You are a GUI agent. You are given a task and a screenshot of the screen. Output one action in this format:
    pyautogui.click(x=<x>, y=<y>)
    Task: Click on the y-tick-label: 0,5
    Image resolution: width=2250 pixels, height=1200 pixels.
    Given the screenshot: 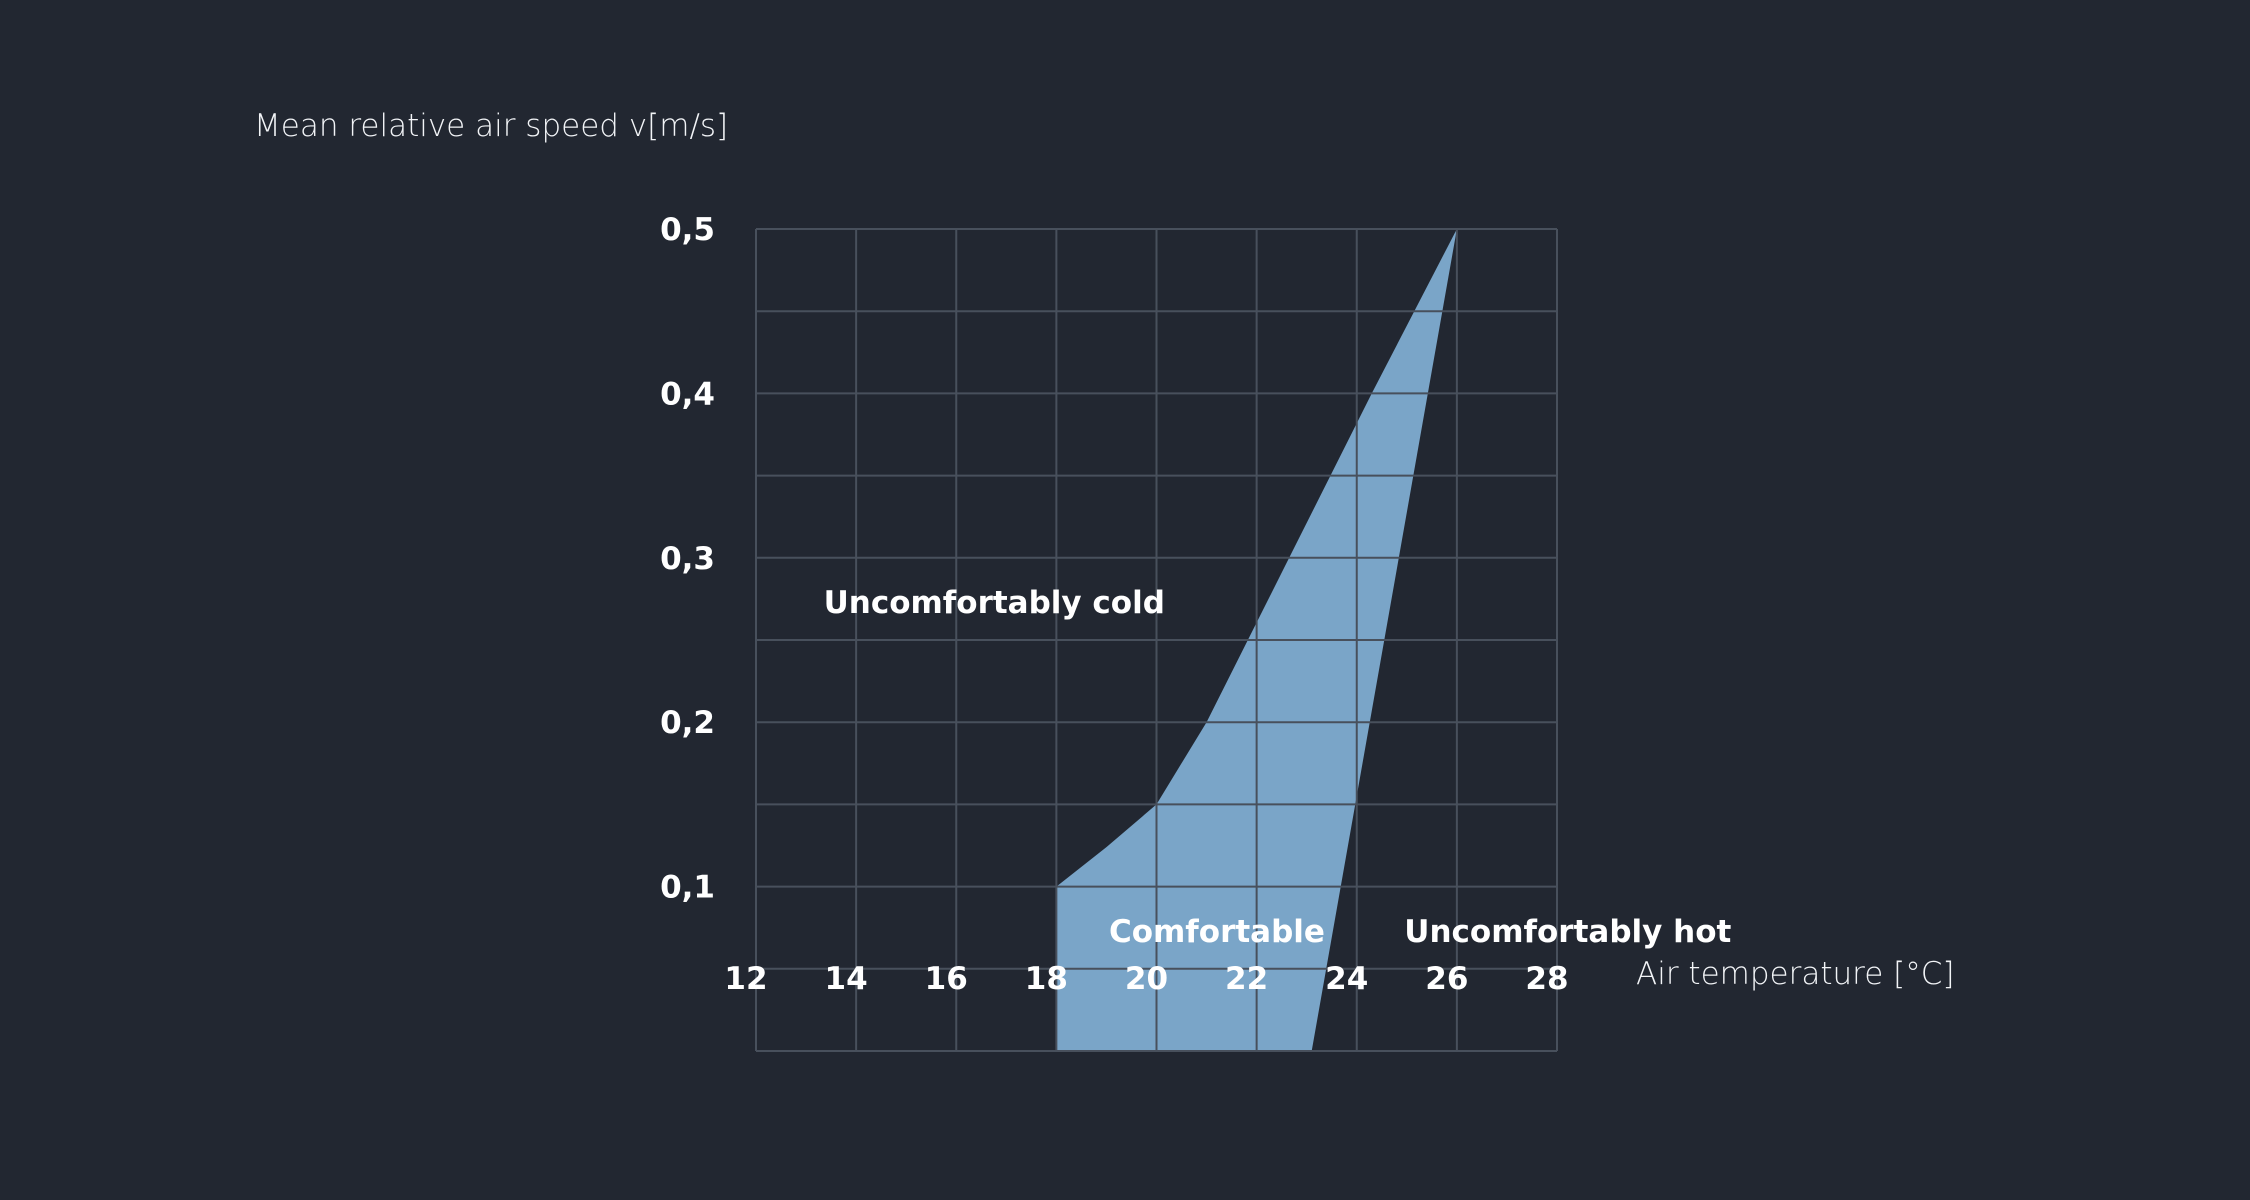 What is the action you would take?
    pyautogui.click(x=687, y=230)
    